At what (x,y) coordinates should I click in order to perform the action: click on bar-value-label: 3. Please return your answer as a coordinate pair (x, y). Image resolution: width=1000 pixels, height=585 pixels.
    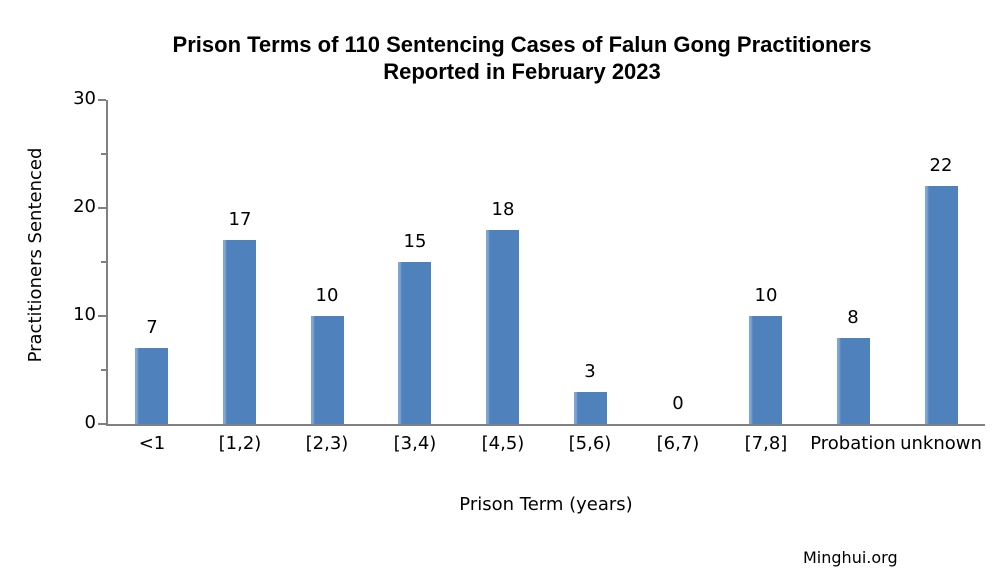
    Looking at the image, I should click on (590, 371).